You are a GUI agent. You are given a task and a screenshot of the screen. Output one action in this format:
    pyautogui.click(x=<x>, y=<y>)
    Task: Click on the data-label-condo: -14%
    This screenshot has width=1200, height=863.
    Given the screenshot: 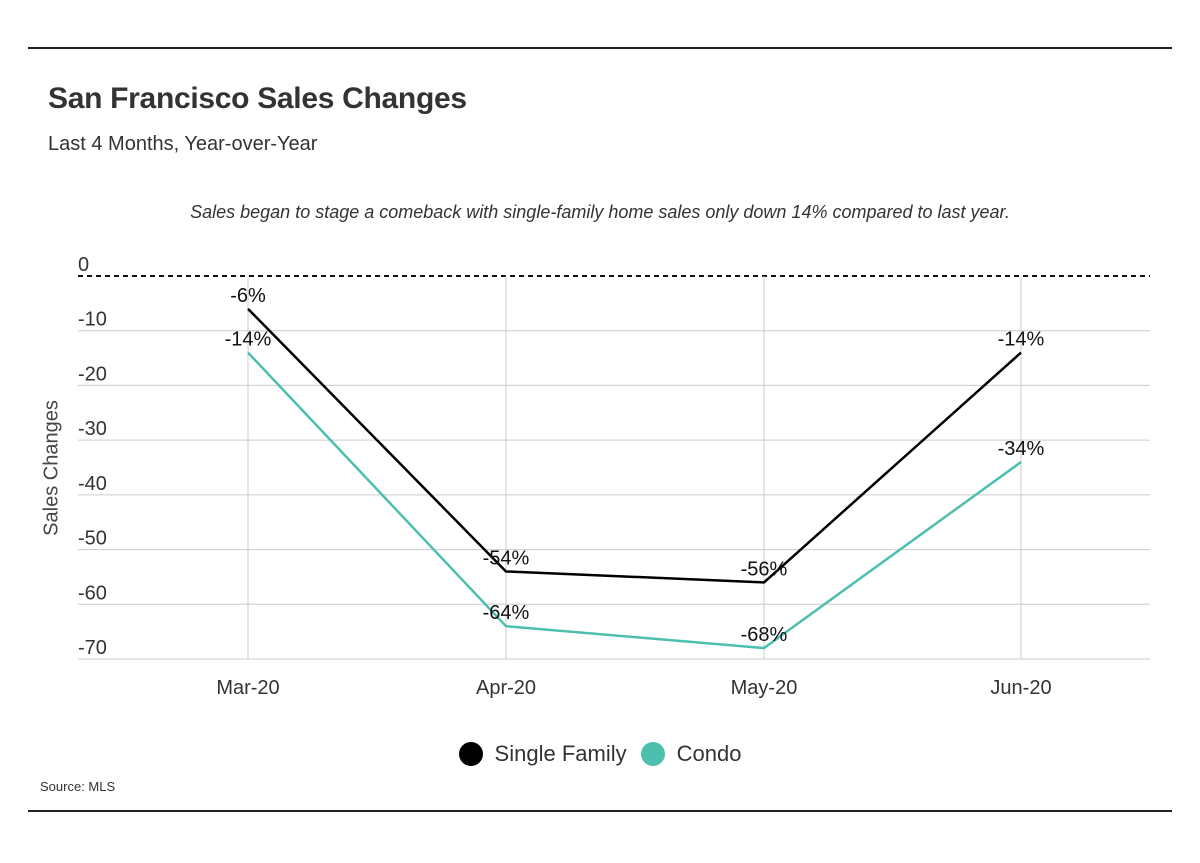 What is the action you would take?
    pyautogui.click(x=248, y=340)
    